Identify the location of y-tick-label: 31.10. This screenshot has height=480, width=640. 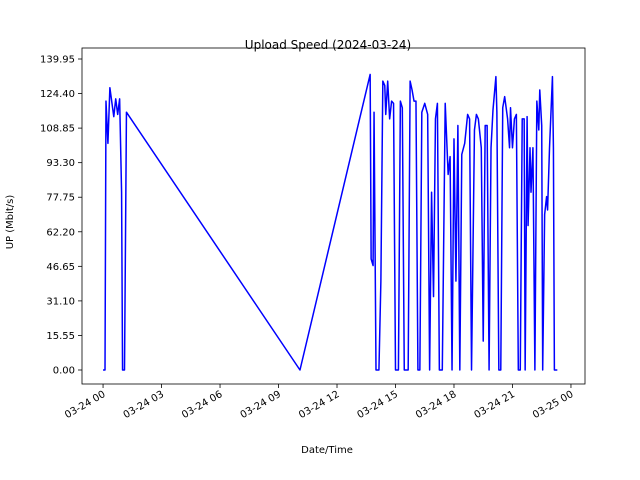
(60, 301).